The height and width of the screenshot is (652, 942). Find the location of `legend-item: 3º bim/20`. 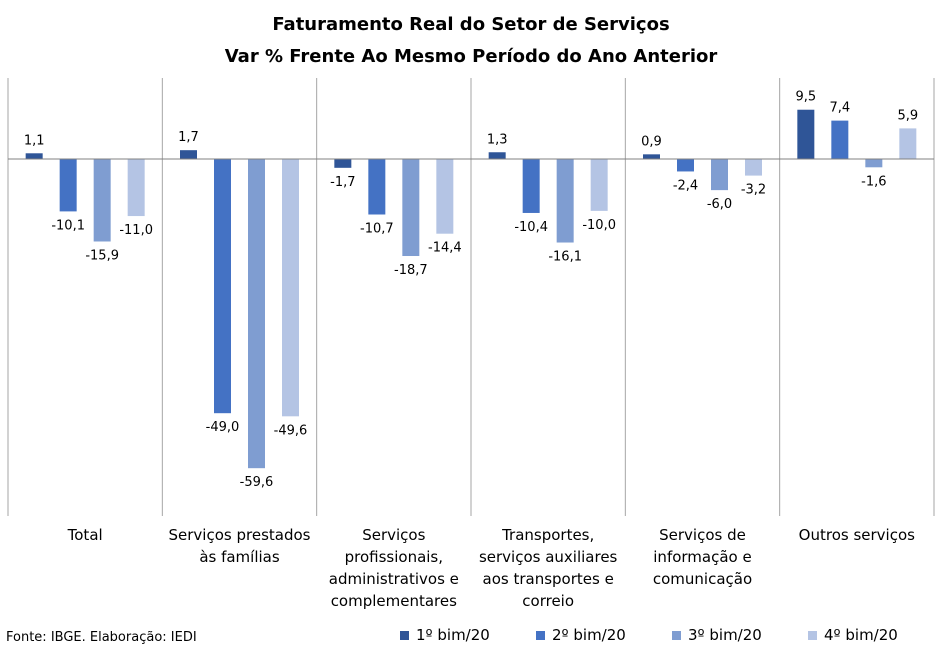

legend-item: 3º bim/20 is located at coordinates (740, 635).